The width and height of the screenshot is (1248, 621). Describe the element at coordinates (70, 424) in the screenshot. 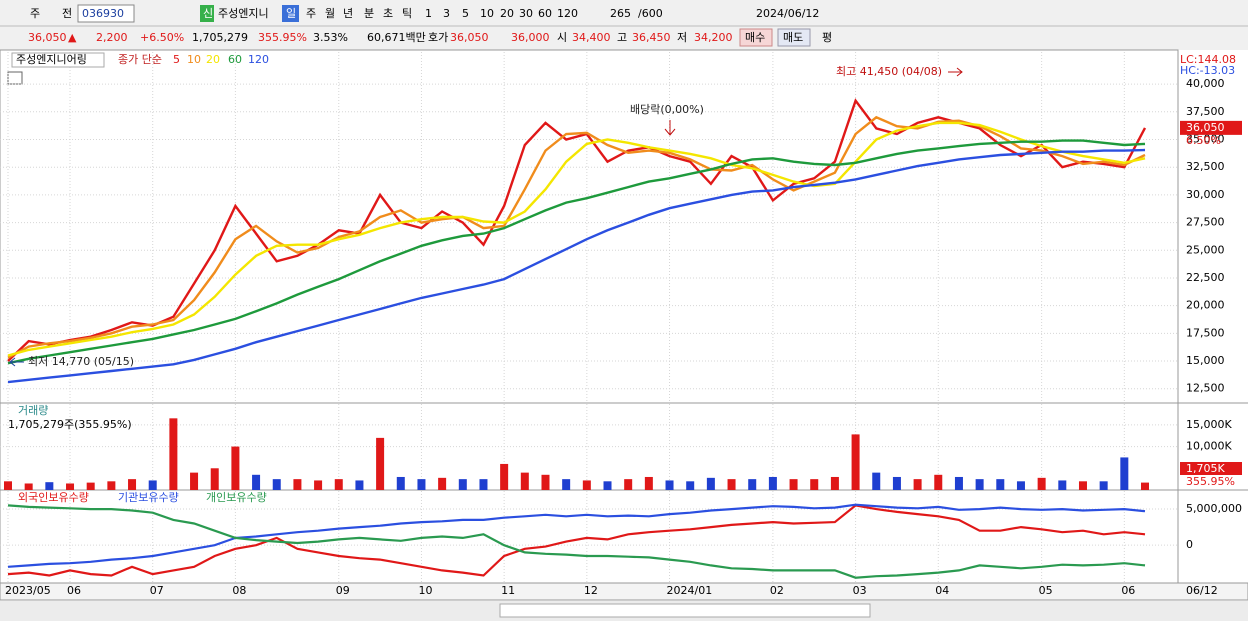

I see `volume-subtitle: 1,705,279주(355.95%)` at that location.